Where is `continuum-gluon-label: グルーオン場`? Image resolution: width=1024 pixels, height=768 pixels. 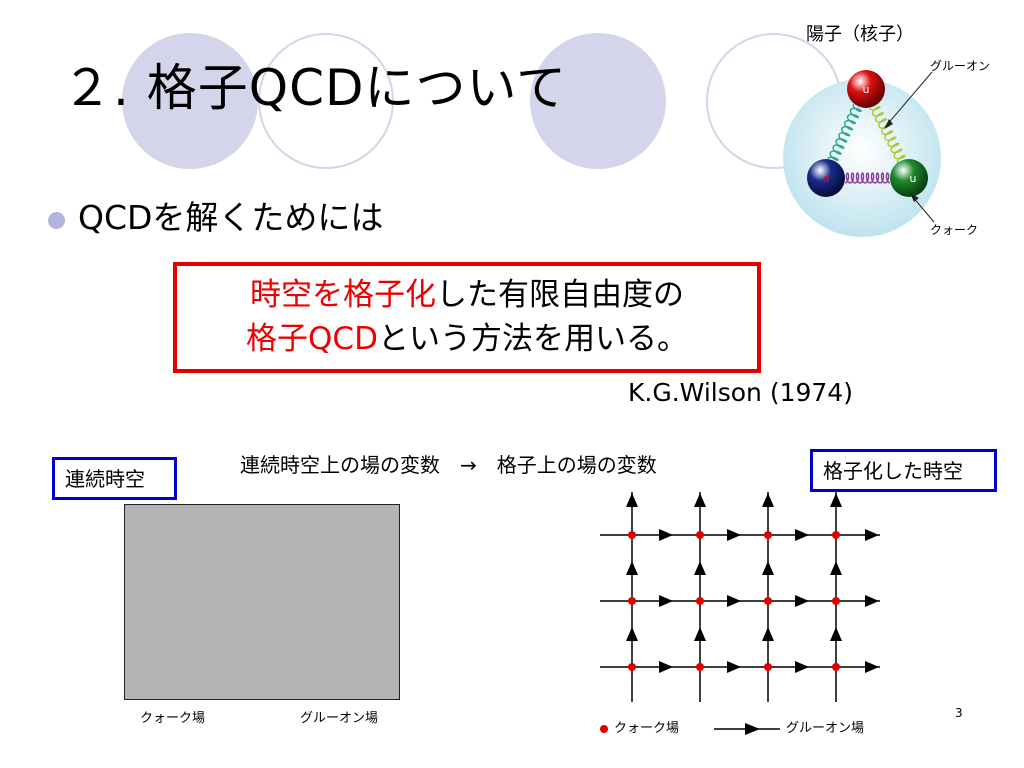
continuum-gluon-label: グルーオン場 is located at coordinates (339, 718).